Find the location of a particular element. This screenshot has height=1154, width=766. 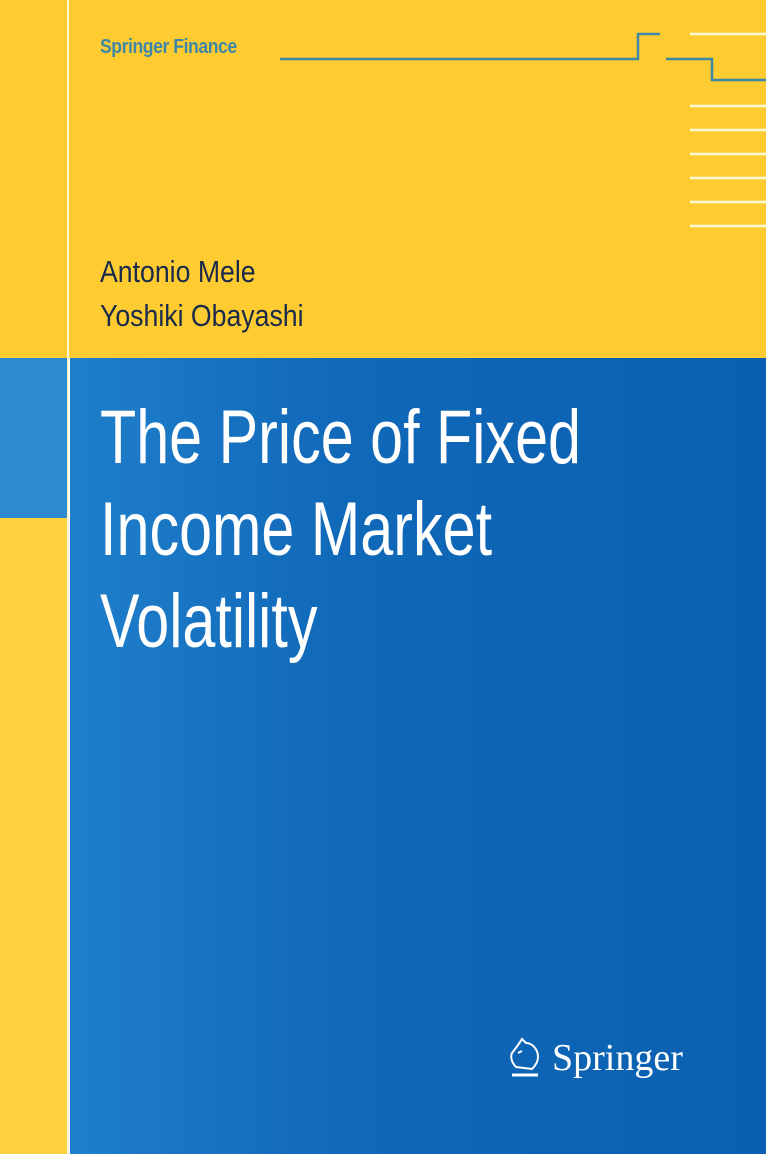

title-line: Income Market is located at coordinates (296, 529).